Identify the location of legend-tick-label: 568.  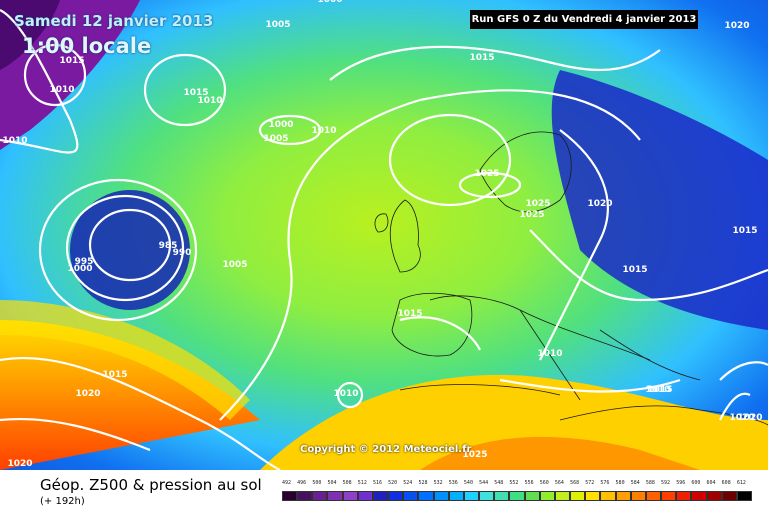
(575, 483).